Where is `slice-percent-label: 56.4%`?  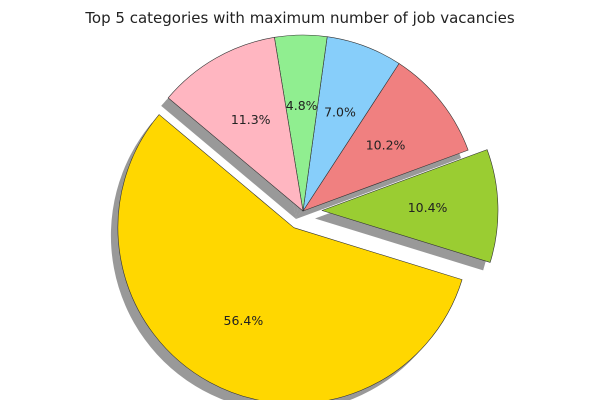 slice-percent-label: 56.4% is located at coordinates (244, 320).